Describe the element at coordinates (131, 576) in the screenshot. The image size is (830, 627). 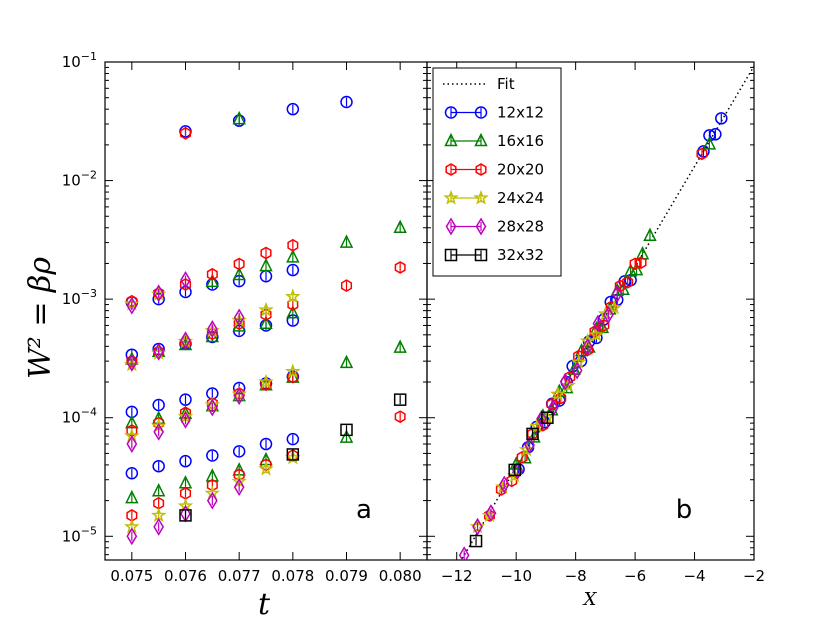
I see `x-tick-label: 0.075` at that location.